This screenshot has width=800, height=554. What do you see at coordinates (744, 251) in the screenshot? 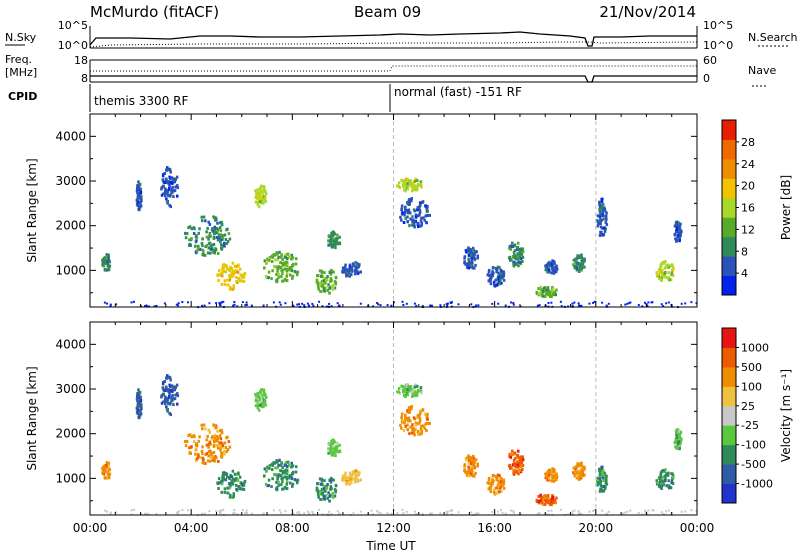
I see `colorbar-tick-label: 8` at bounding box center [744, 251].